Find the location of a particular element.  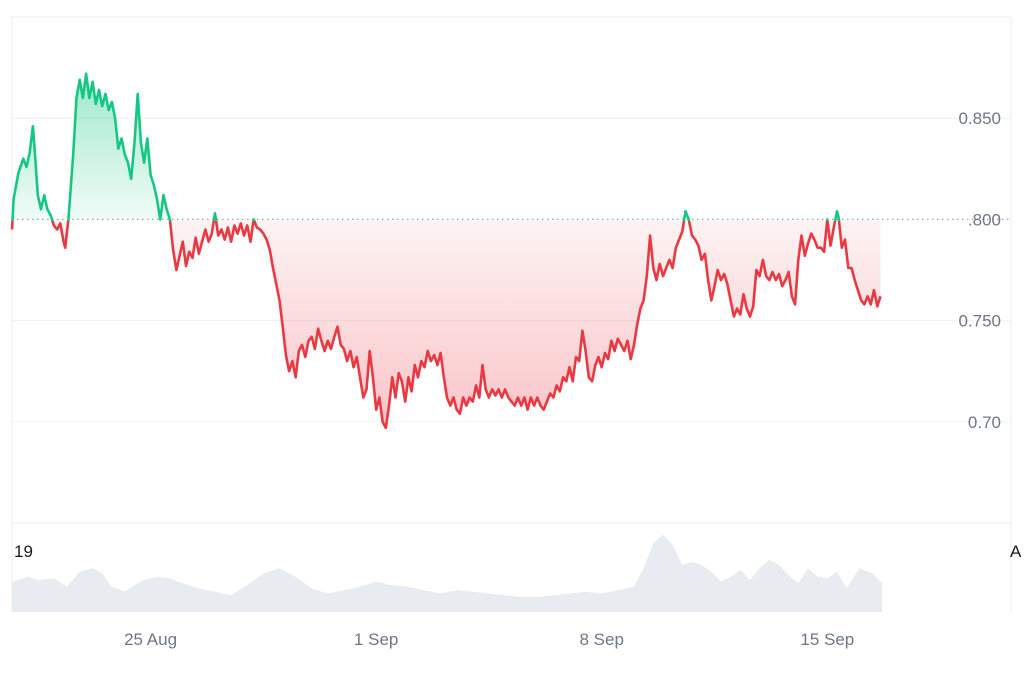

y-axis-labels: 0.850 .800 0.750 0.70 is located at coordinates (979, 270).